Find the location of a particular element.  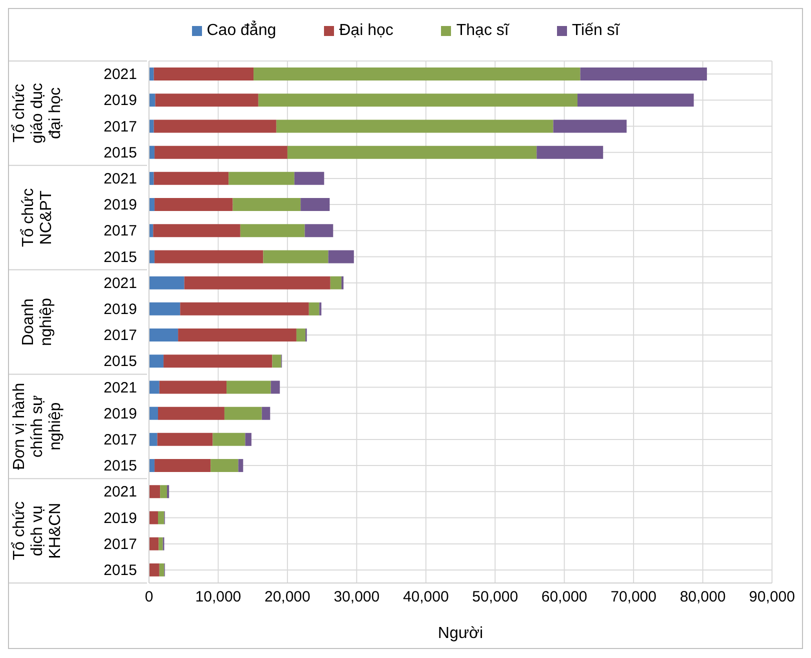

x-axis-title: Người is located at coordinates (461, 633).